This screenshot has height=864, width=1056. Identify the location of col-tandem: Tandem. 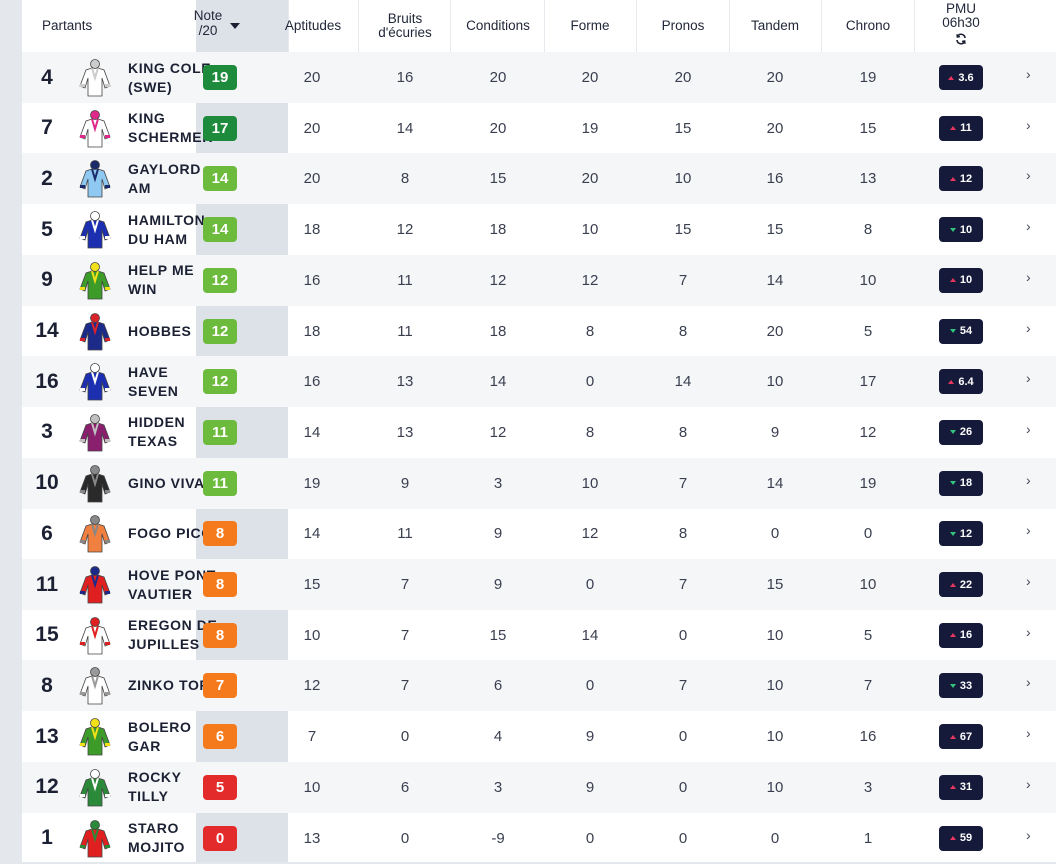
(775, 25).